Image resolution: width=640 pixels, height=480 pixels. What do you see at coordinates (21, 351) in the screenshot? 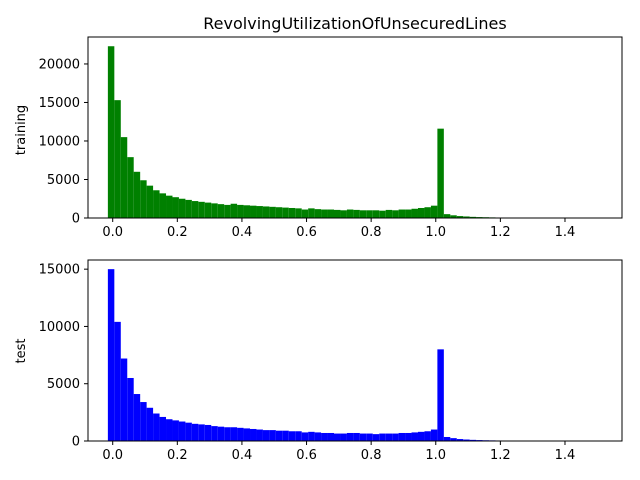
I see `test-y-axis-label: test` at bounding box center [21, 351].